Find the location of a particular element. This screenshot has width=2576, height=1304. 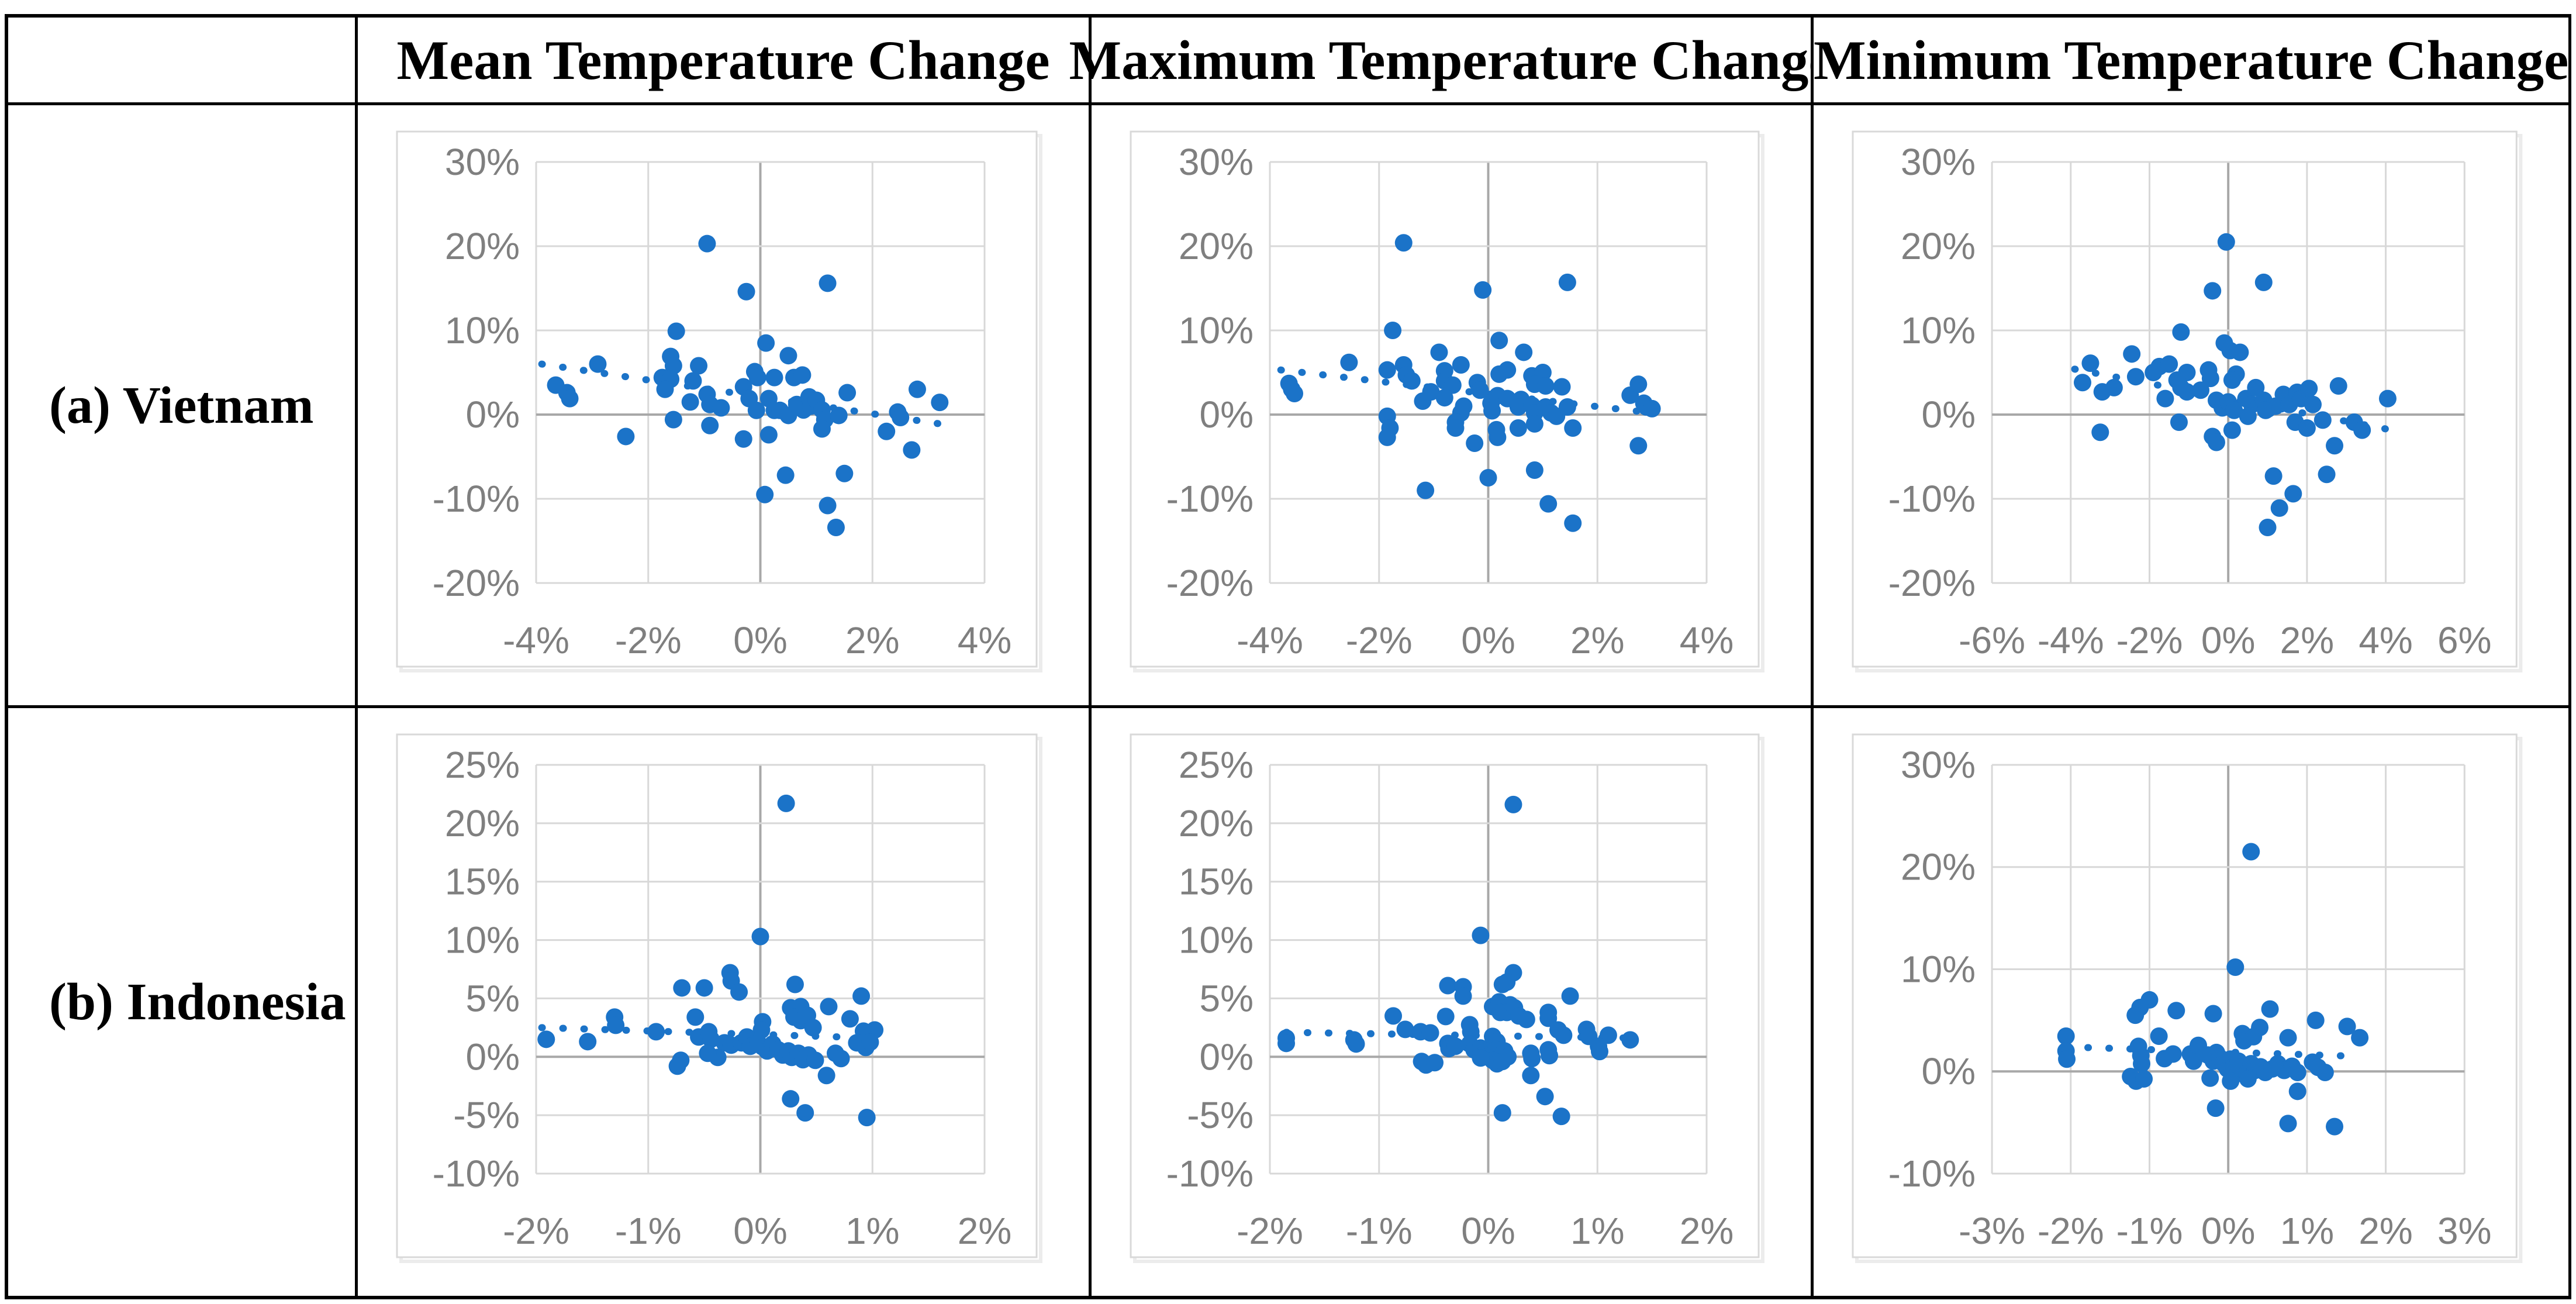

scatter-chart-vietnam-min: 30% 20% 10% 0% -10% -20% -6% -4% -2% 0% 2% 4% 6% is located at coordinates (2187, 401).